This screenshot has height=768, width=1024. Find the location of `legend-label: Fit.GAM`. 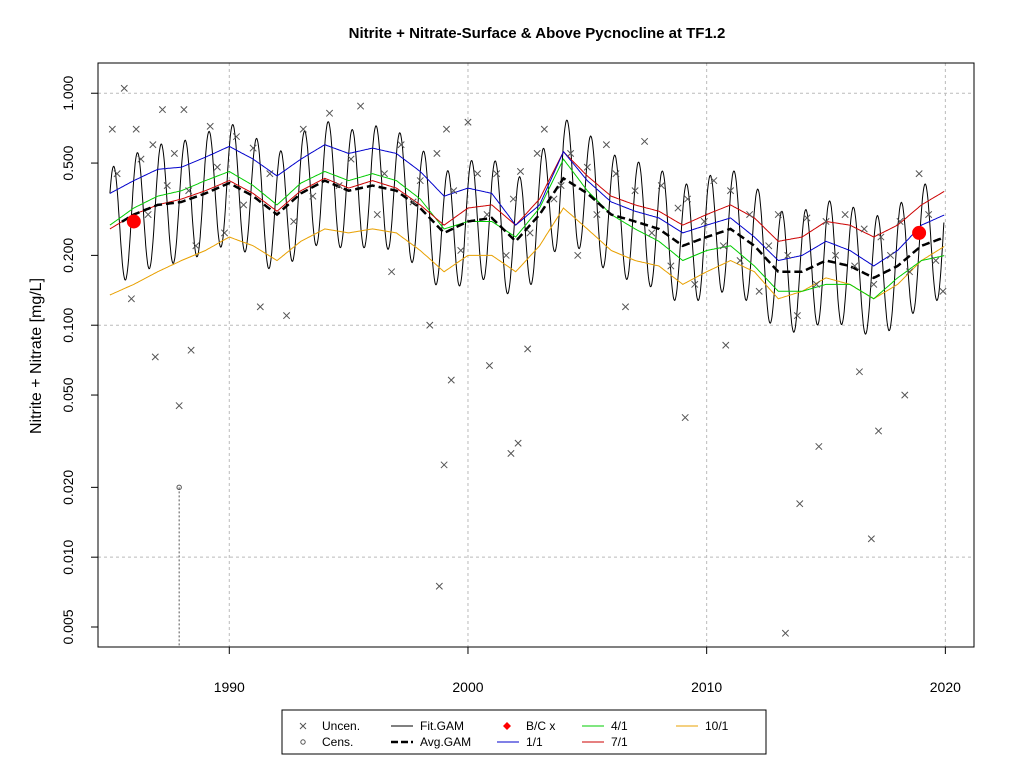

legend-label: Fit.GAM is located at coordinates (442, 726).